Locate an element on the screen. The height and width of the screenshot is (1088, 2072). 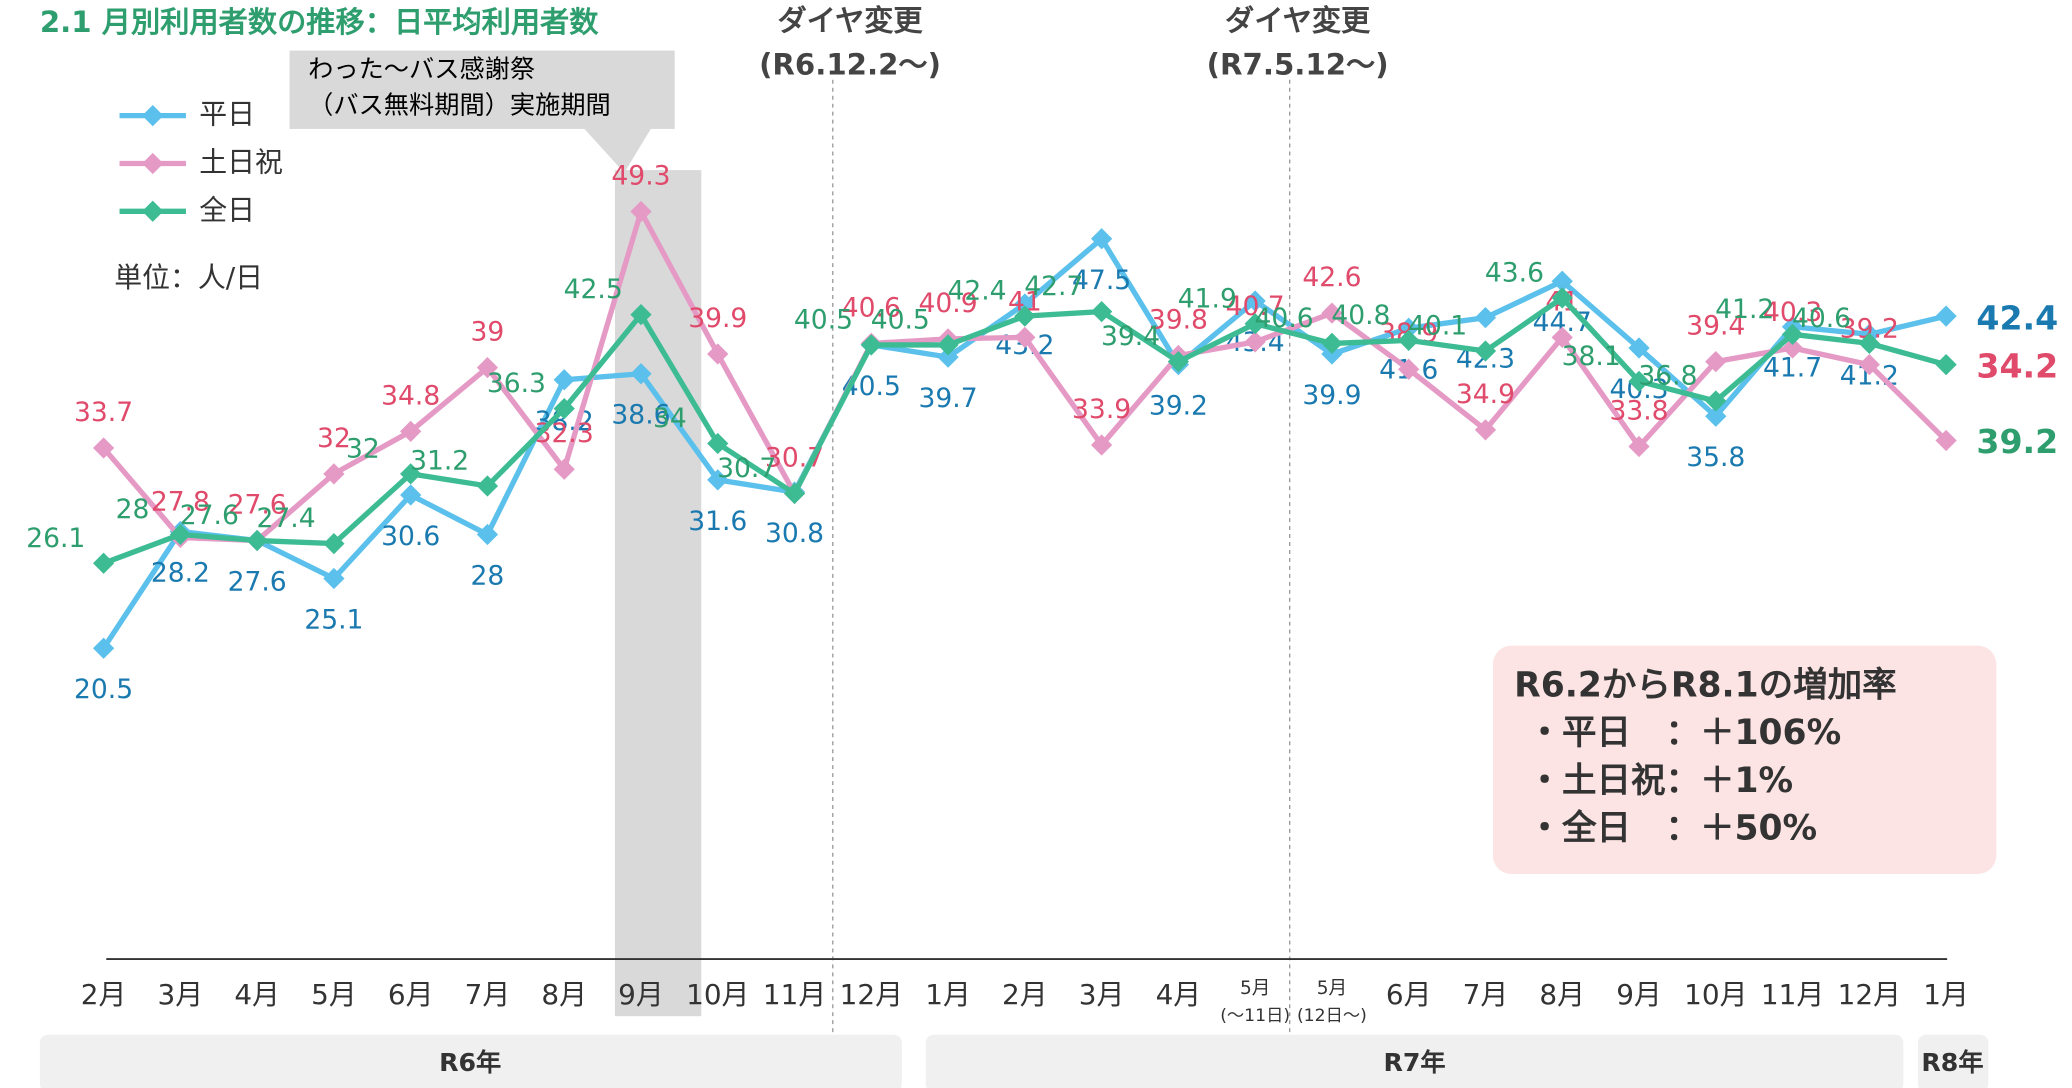
x-tick-label: 1月 is located at coordinates (1946, 994).